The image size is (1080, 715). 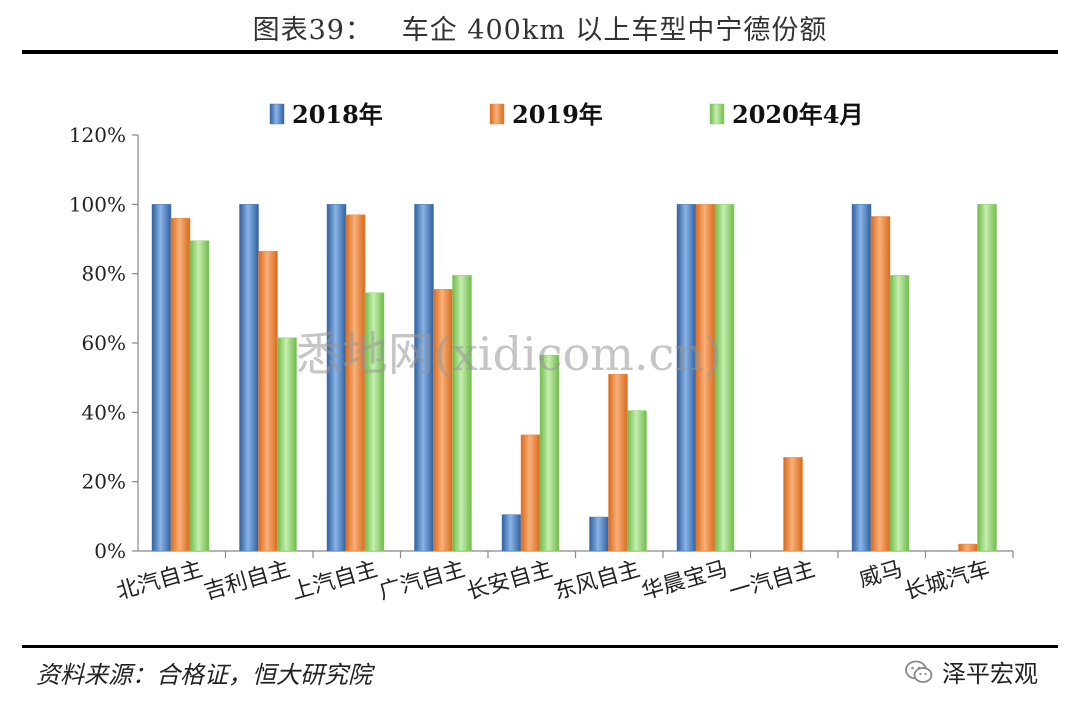 I want to click on x-tick-label: 东风自主, so click(x=596, y=581).